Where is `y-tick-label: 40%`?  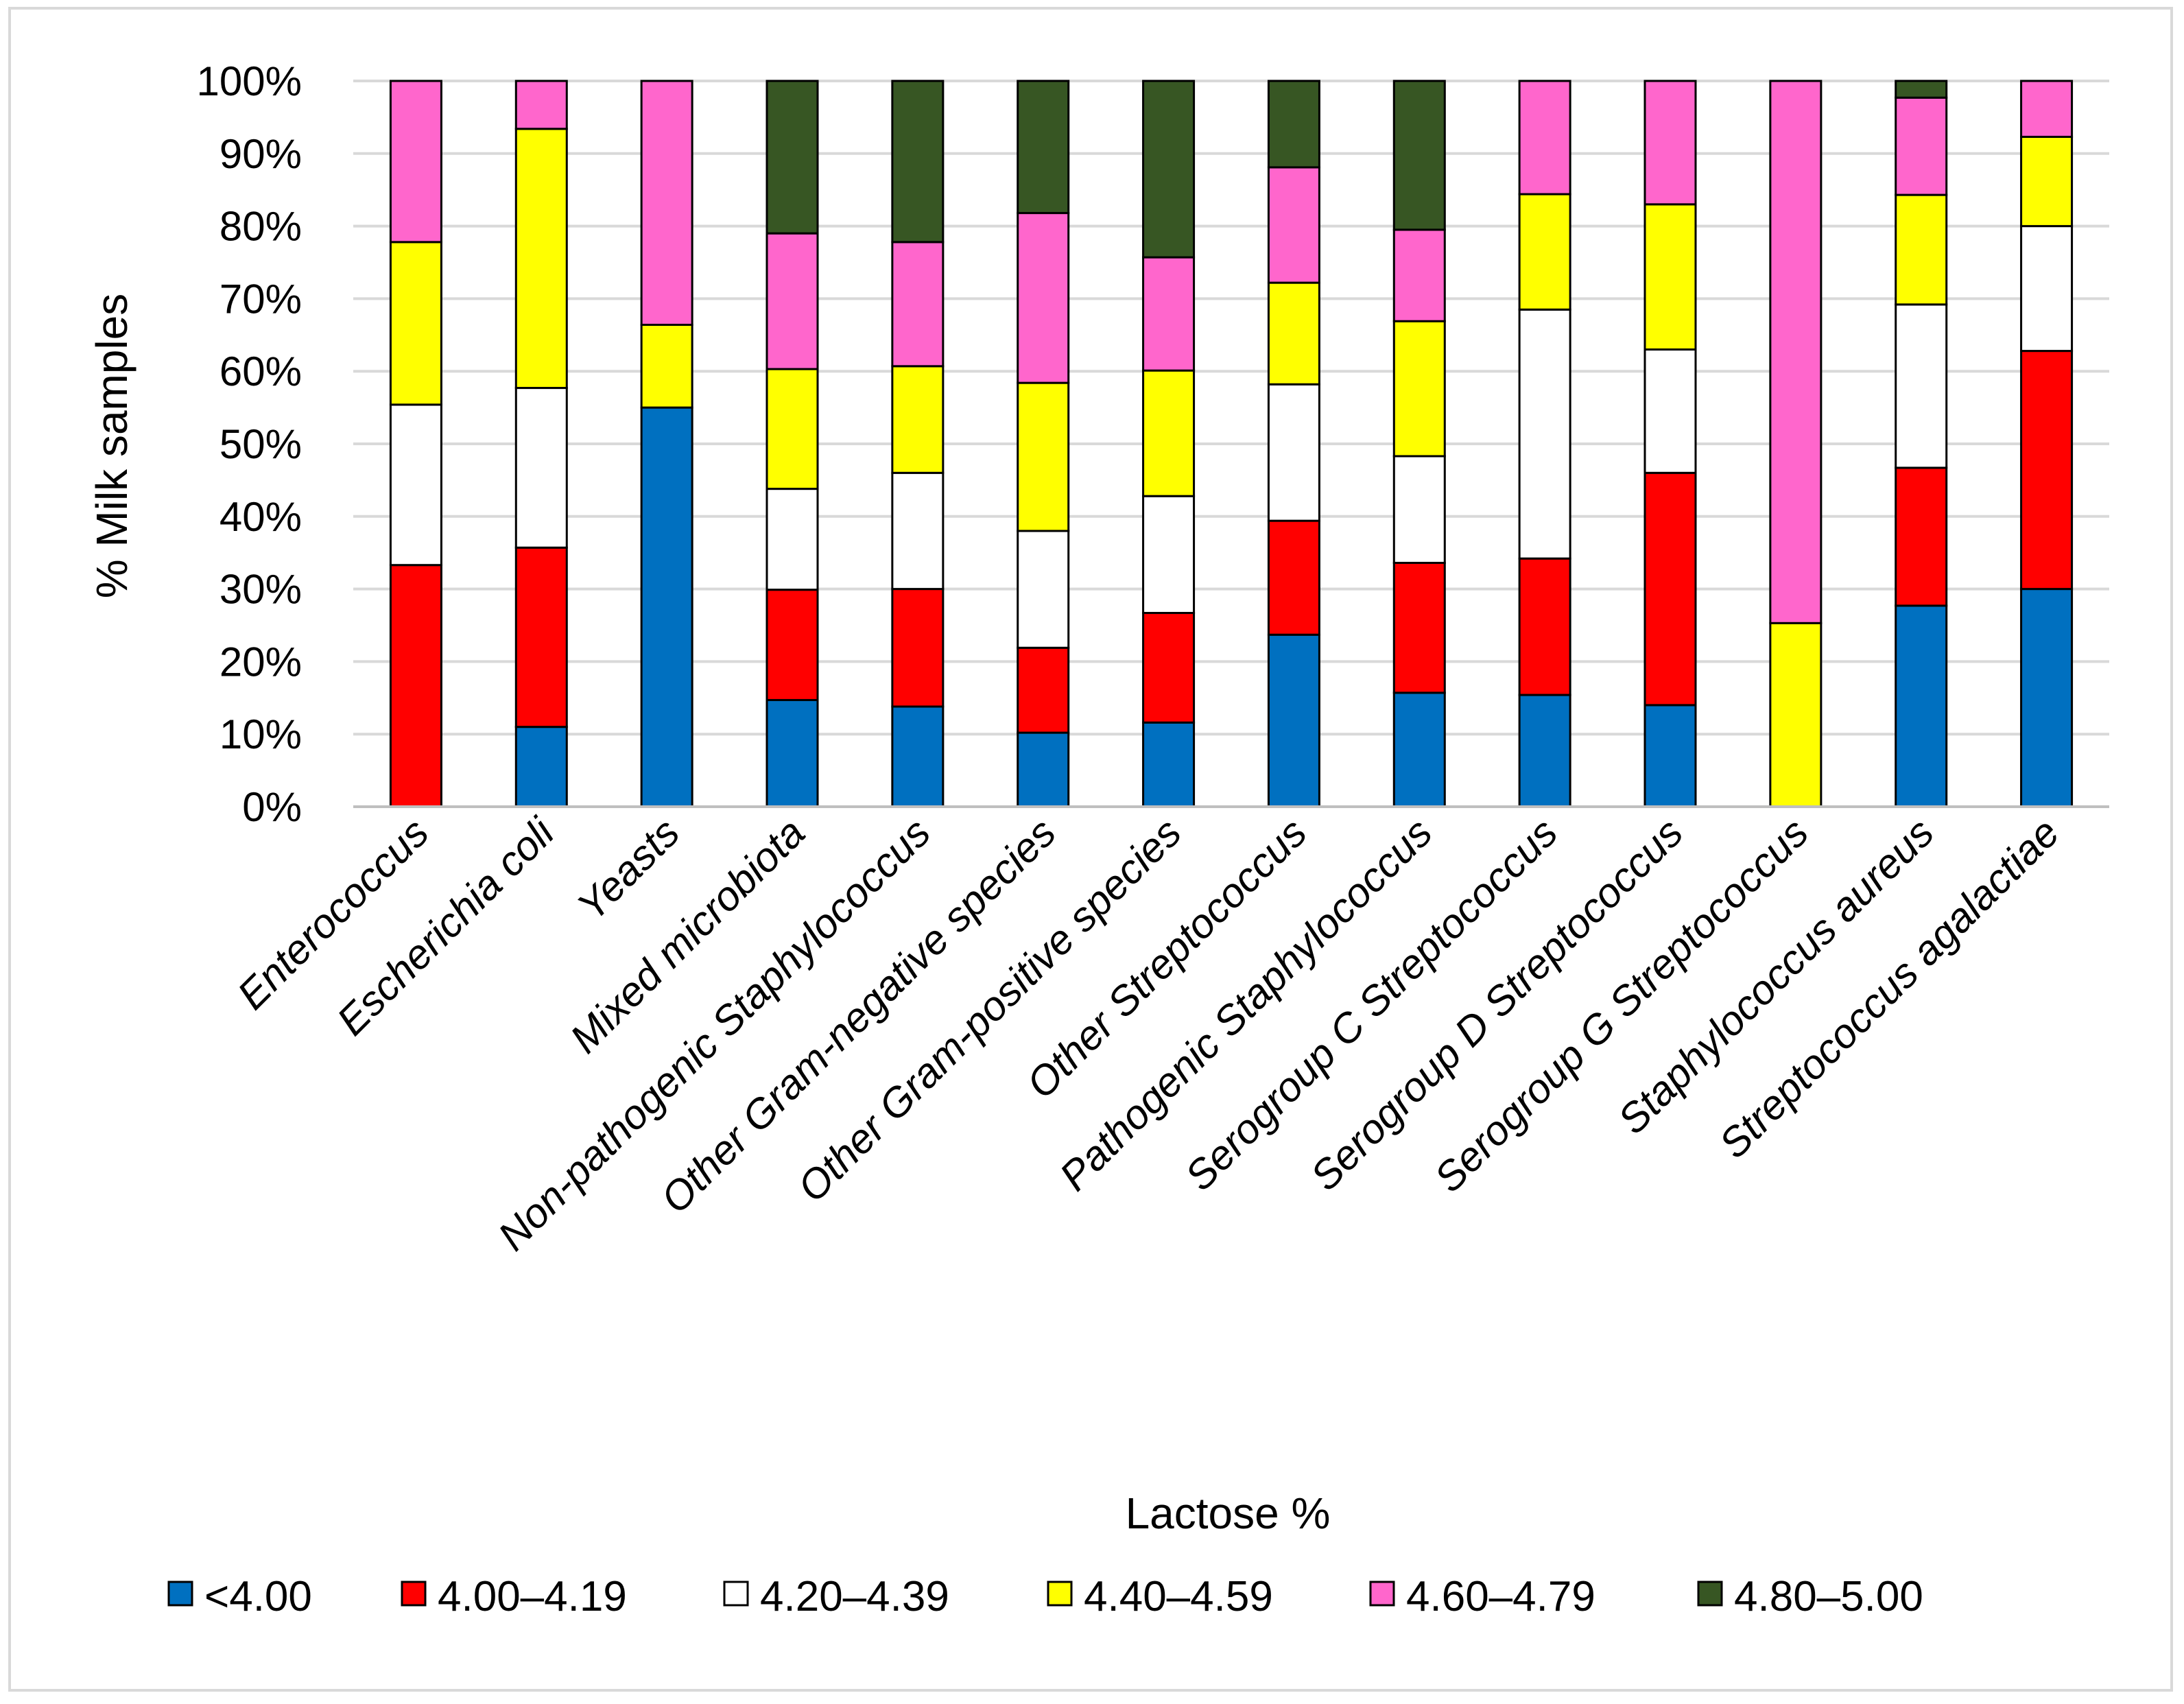
y-tick-label: 40% is located at coordinates (260, 517).